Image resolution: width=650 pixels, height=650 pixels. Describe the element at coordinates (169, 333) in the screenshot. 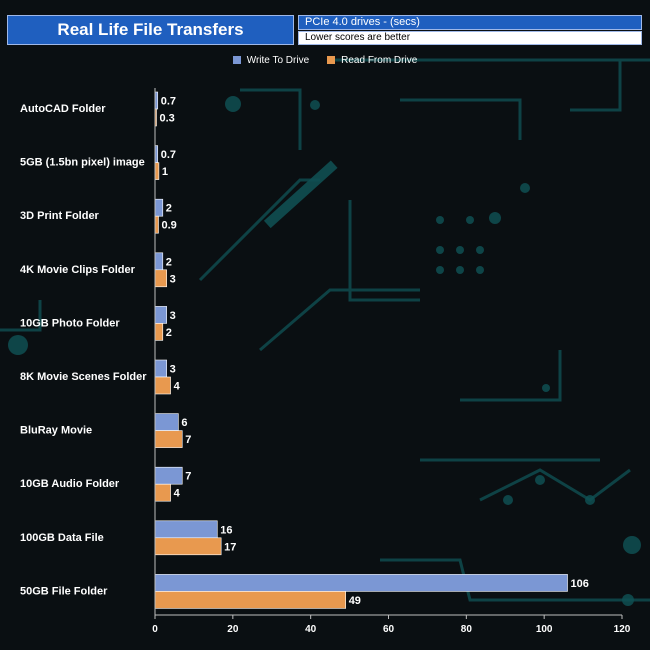

I see `data-label-read: 2` at that location.